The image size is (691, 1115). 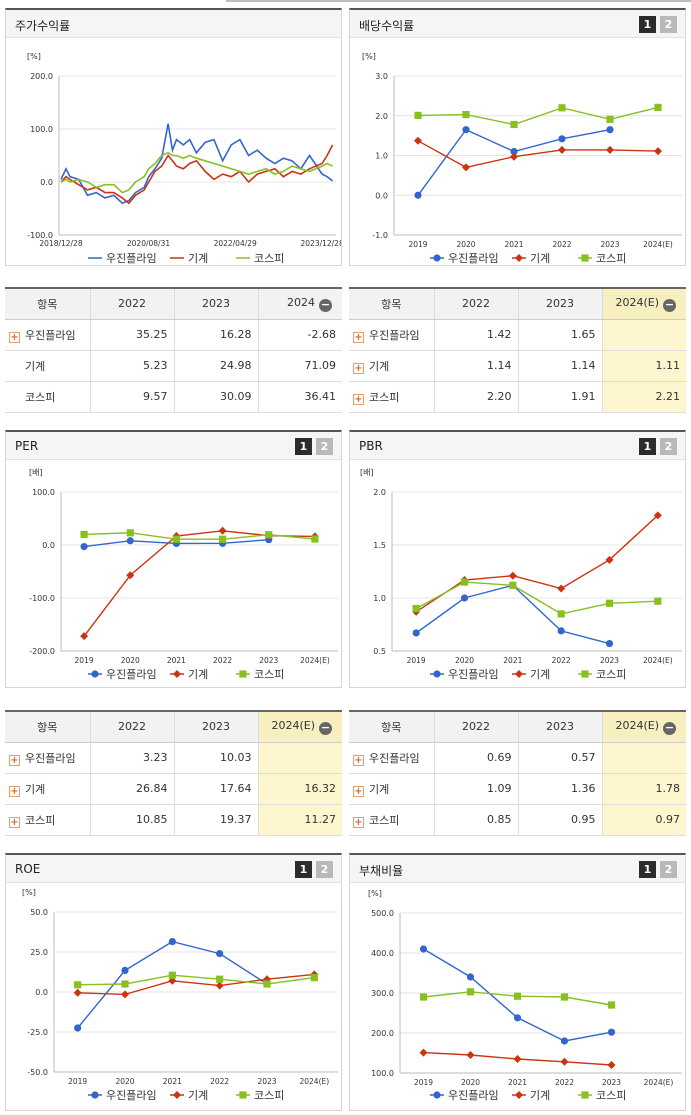 What do you see at coordinates (658, 869) in the screenshot?
I see `pager: 1 2` at bounding box center [658, 869].